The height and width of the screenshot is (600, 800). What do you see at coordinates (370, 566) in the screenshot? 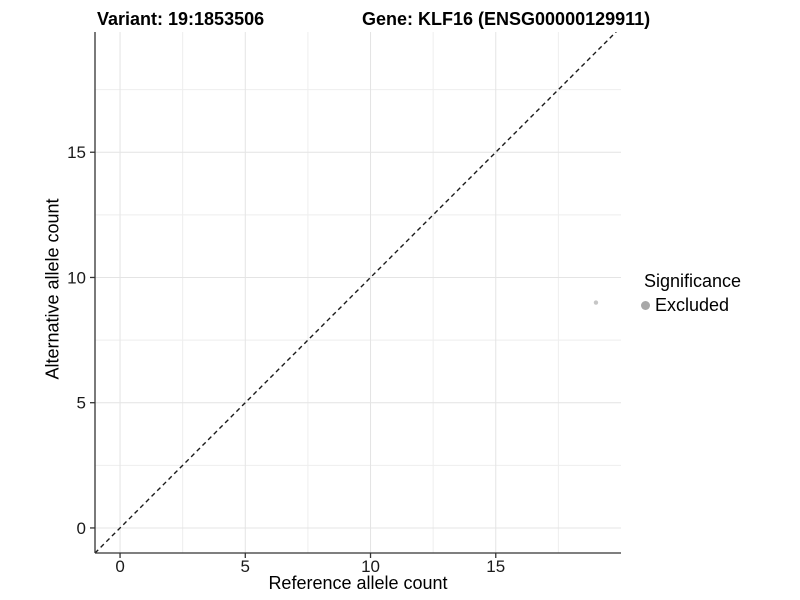
I see `x-tick-label: 10` at bounding box center [370, 566].